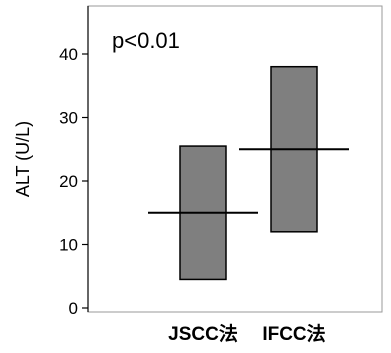  I want to click on y-ticks: 0 10 20 30 40, so click(73, 181).